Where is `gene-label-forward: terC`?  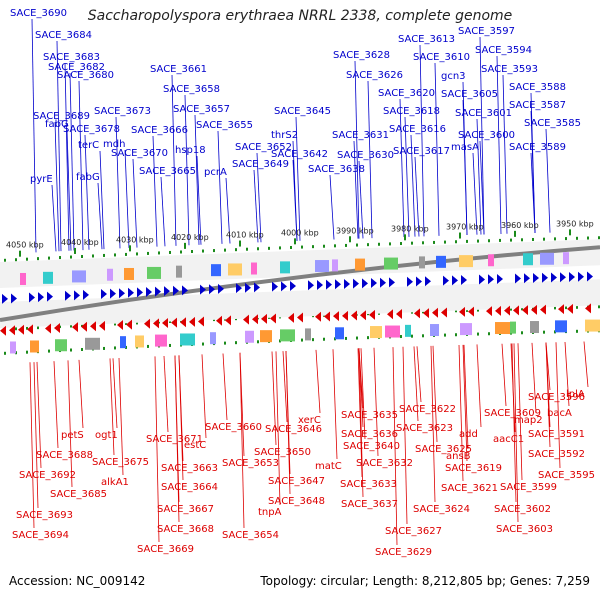 gene-label-forward: terC is located at coordinates (88, 145).